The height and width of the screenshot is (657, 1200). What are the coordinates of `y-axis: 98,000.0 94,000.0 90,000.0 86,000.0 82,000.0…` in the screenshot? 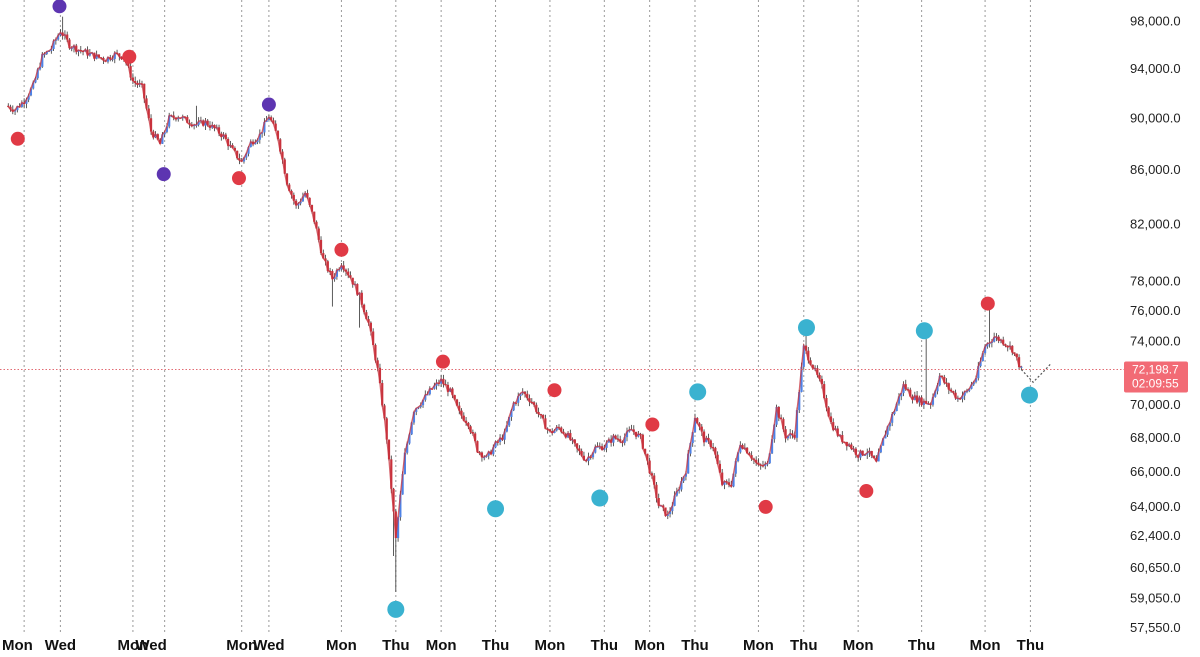 It's located at (1155, 324).